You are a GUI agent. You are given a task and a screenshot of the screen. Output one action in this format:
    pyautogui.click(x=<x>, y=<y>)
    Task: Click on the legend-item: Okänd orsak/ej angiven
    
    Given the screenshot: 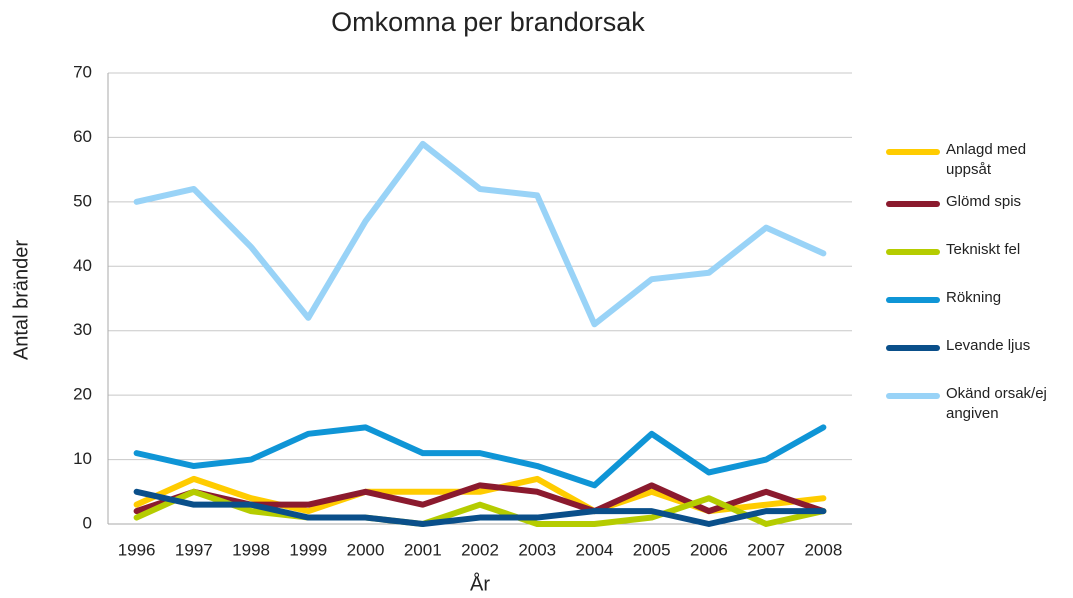 What is the action you would take?
    pyautogui.click(x=976, y=404)
    